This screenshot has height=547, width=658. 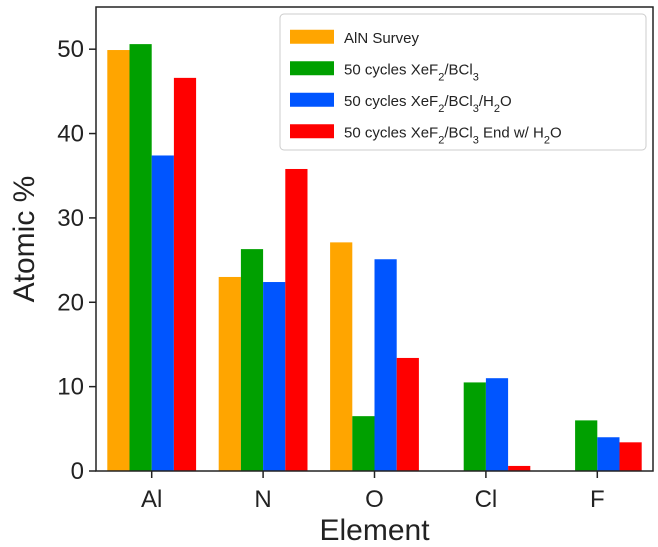 I want to click on x-tick-label-o: O, so click(x=374, y=499).